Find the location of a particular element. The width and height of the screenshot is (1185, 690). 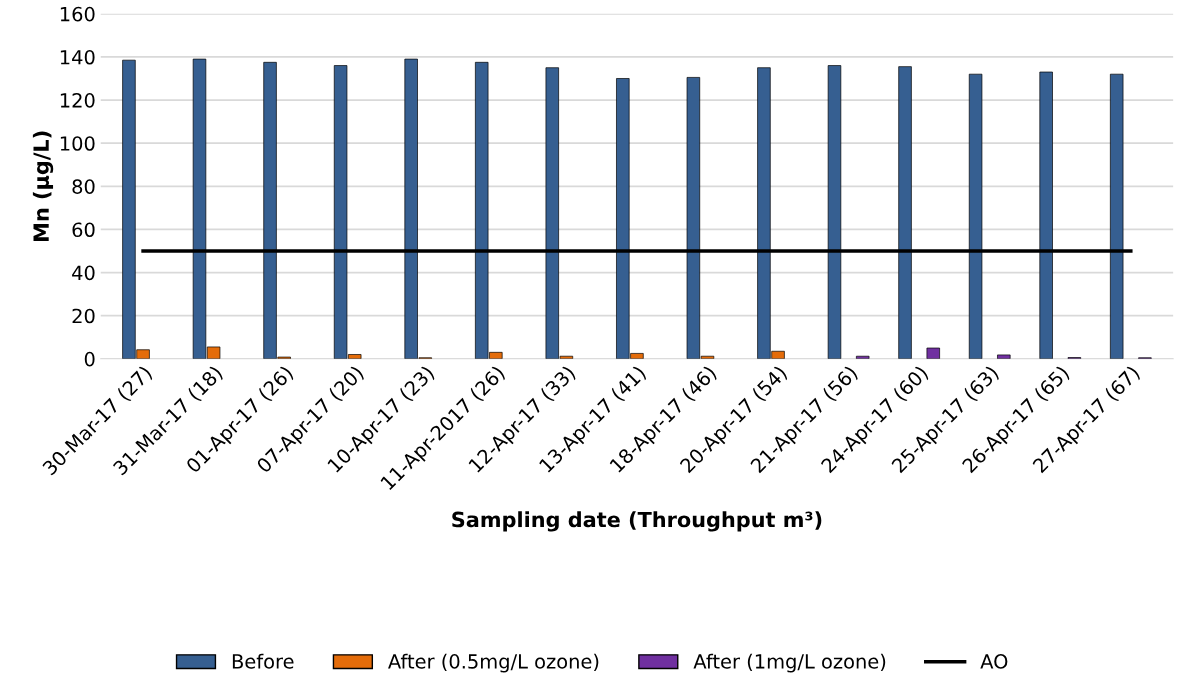

legend-label: Before is located at coordinates (263, 661).